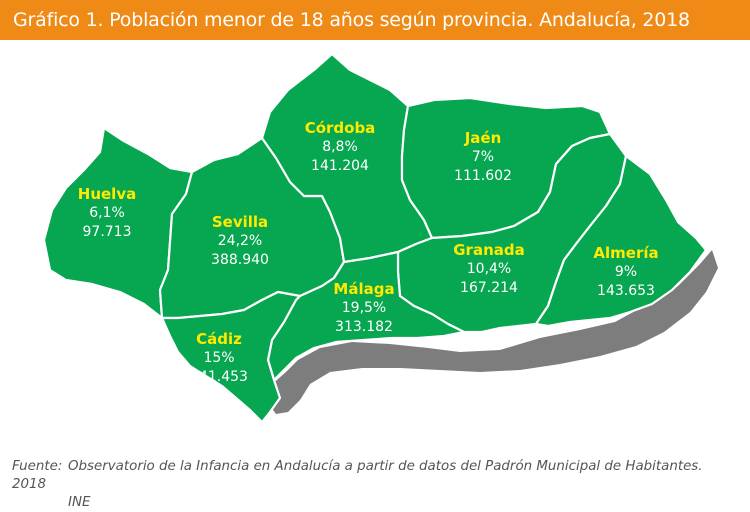  Describe the element at coordinates (37, 466) in the screenshot. I see `source-prefix: Fuente:` at that location.